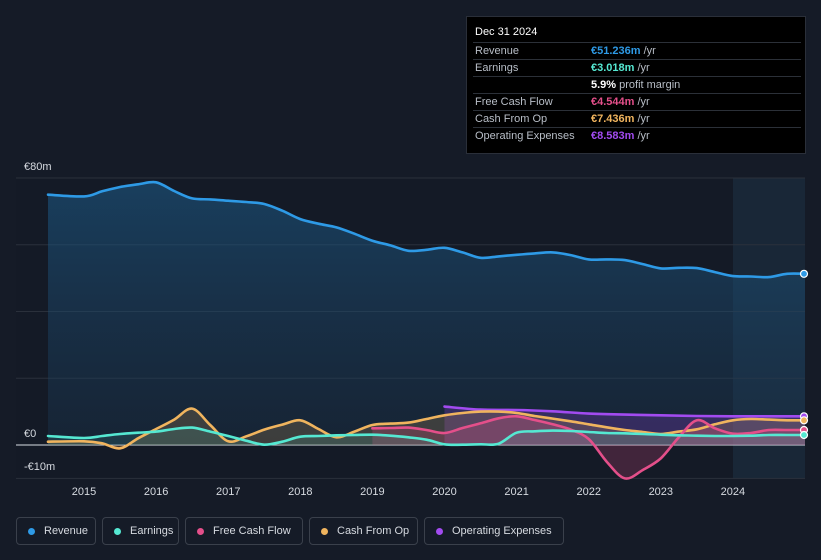  Describe the element at coordinates (804, 354) in the screenshot. I see `series-end-dots` at that location.